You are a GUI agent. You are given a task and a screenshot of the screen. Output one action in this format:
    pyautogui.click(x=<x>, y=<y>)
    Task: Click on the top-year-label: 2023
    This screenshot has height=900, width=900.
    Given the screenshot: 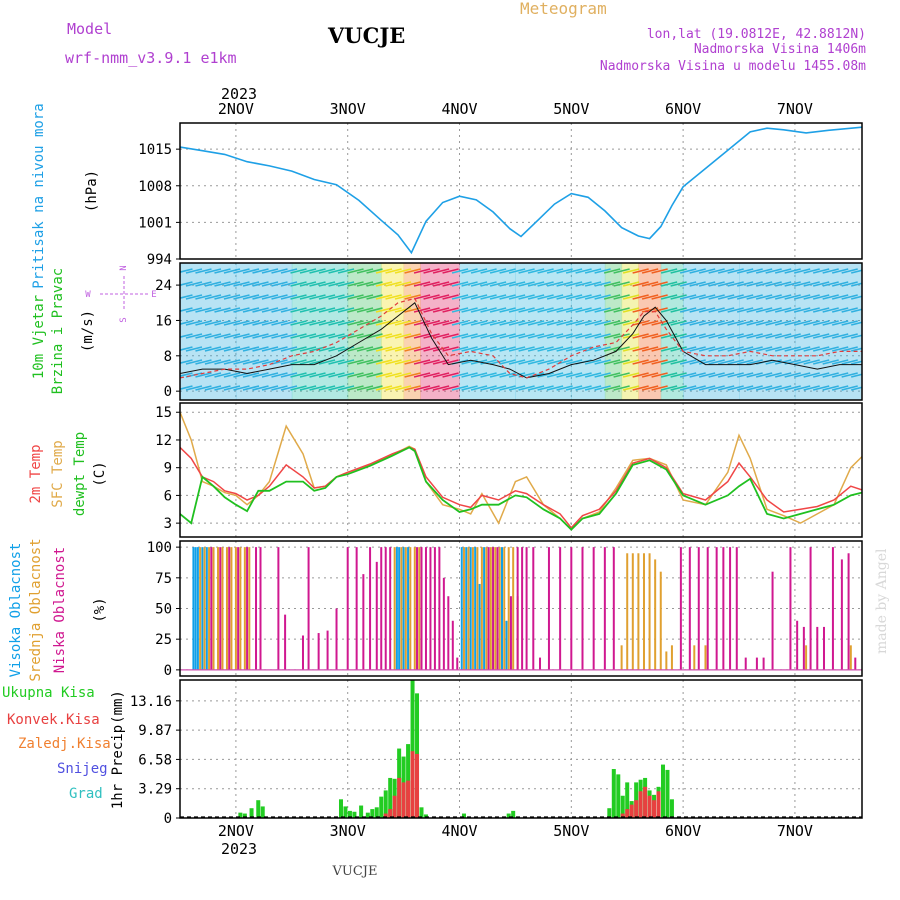 What is the action you would take?
    pyautogui.click(x=239, y=94)
    